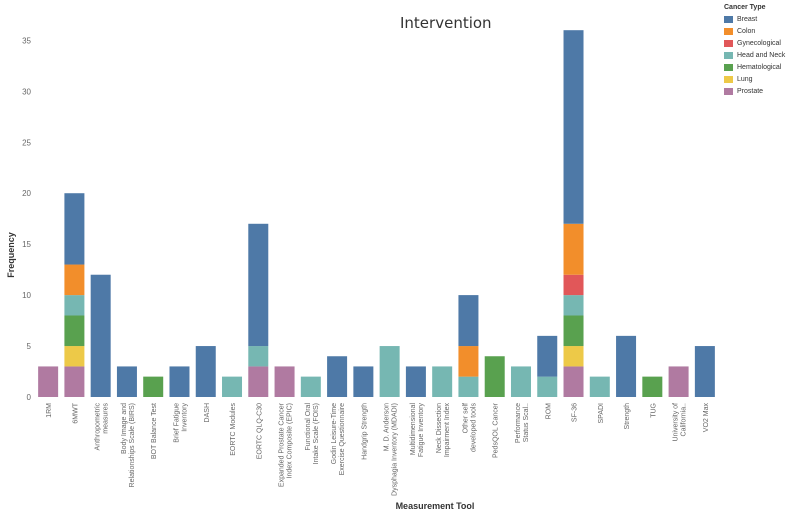 The height and width of the screenshot is (514, 800). I want to click on x-tick-label-line: Index Composite (EPIC), so click(290, 440).